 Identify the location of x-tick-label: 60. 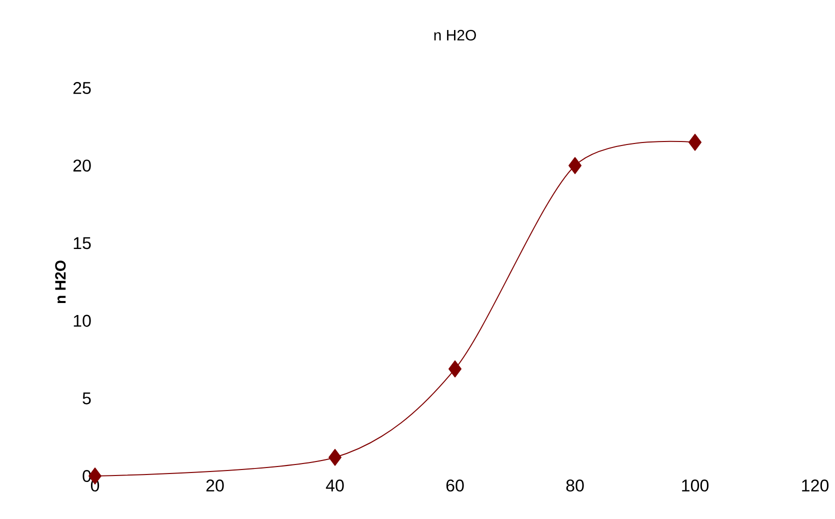
(455, 486).